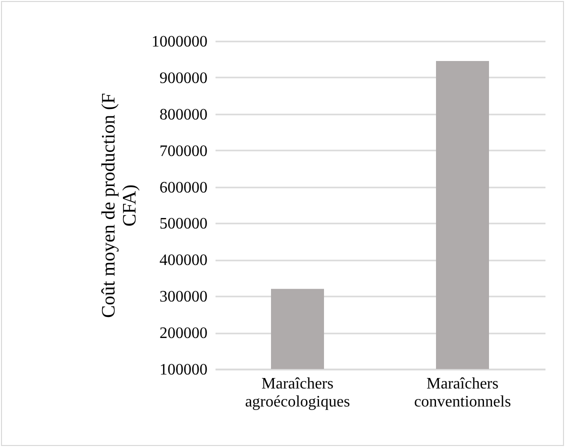 This screenshot has width=565, height=447. Describe the element at coordinates (184, 261) in the screenshot. I see `y-tick-label: 400000` at that location.